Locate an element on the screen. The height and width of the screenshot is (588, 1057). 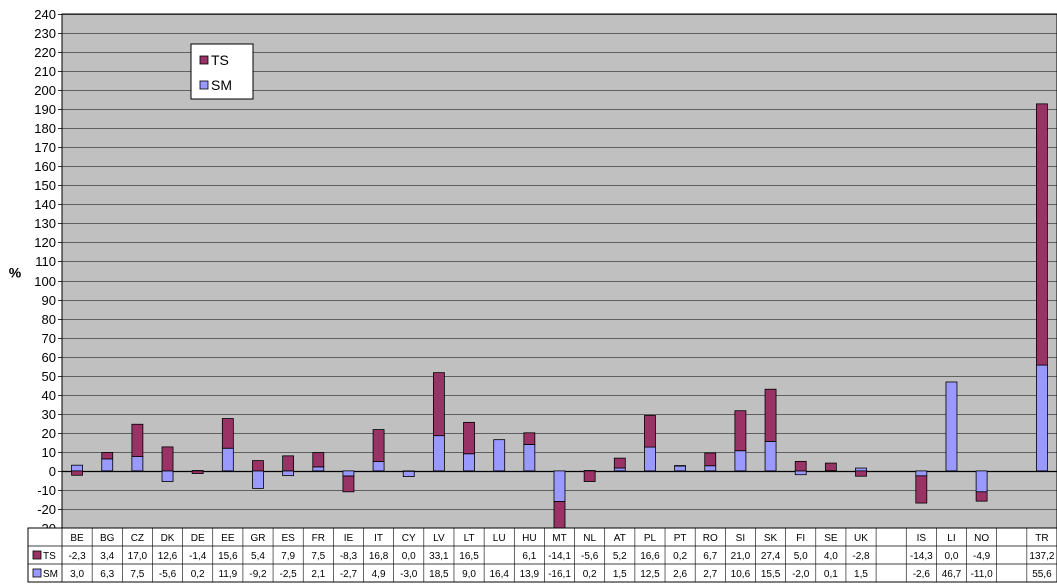
table-cell-SM: 0,2 is located at coordinates (198, 574).